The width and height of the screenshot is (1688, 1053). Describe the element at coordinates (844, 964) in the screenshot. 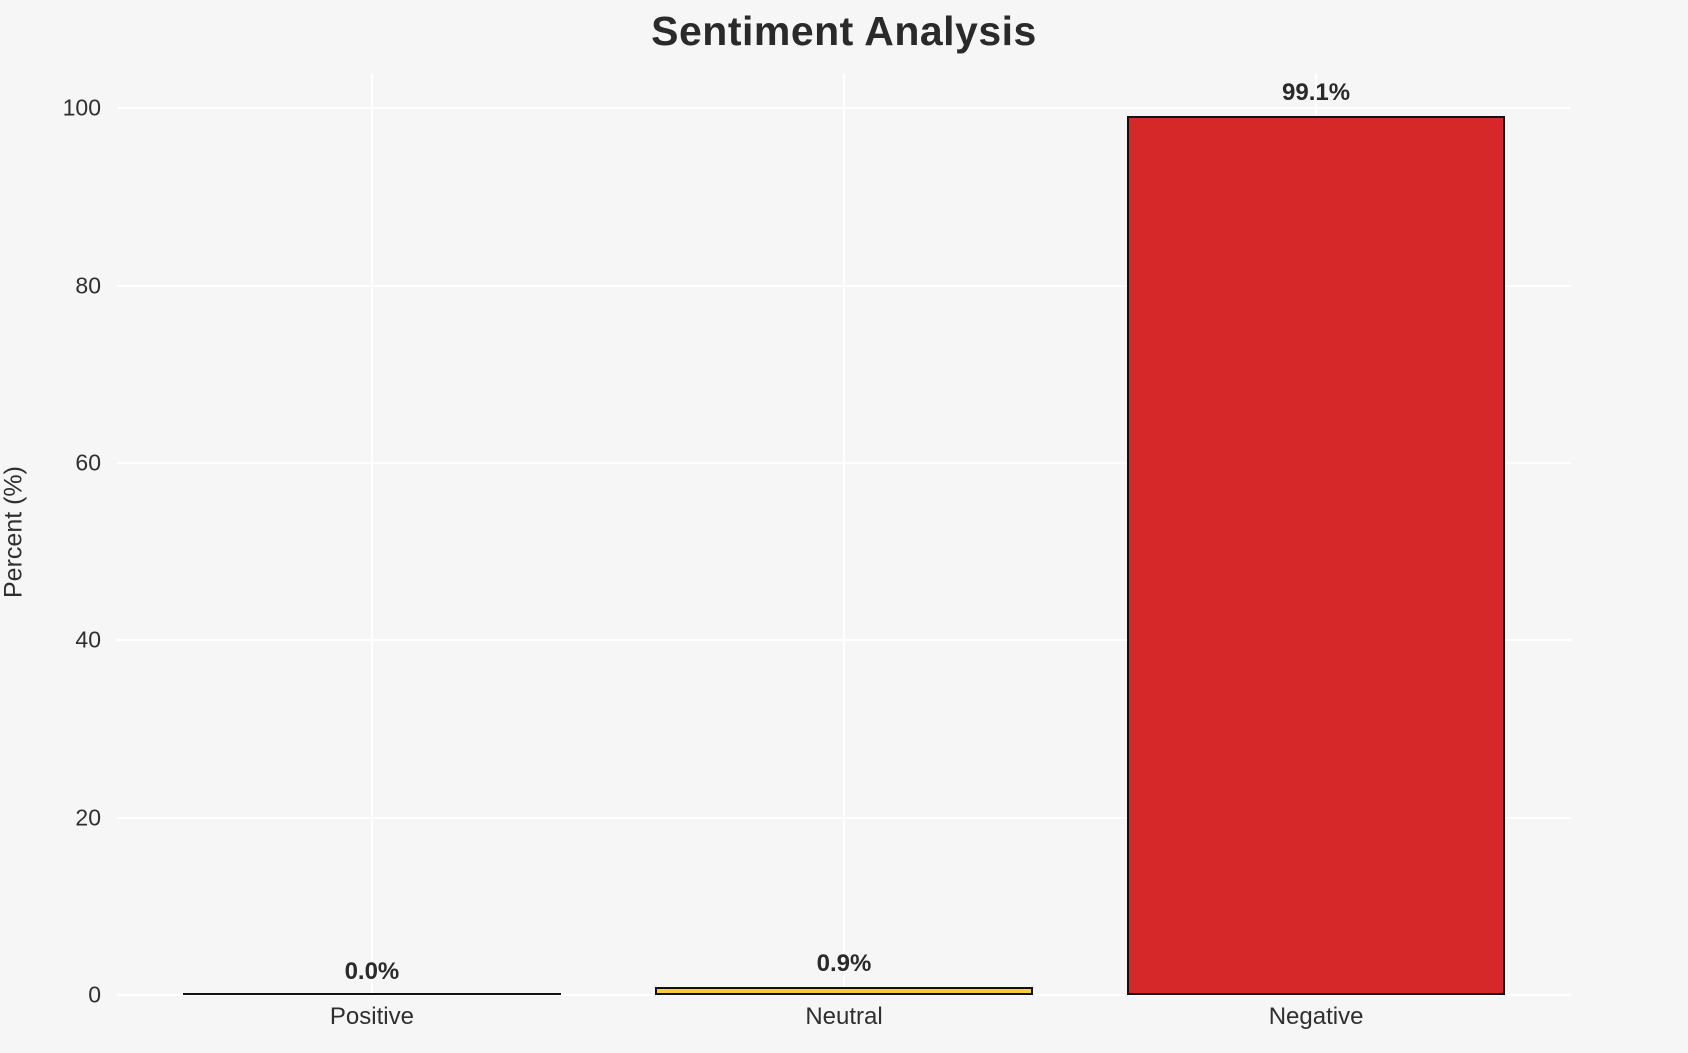

I see `bar-value-label-neutral: 0.9%` at that location.